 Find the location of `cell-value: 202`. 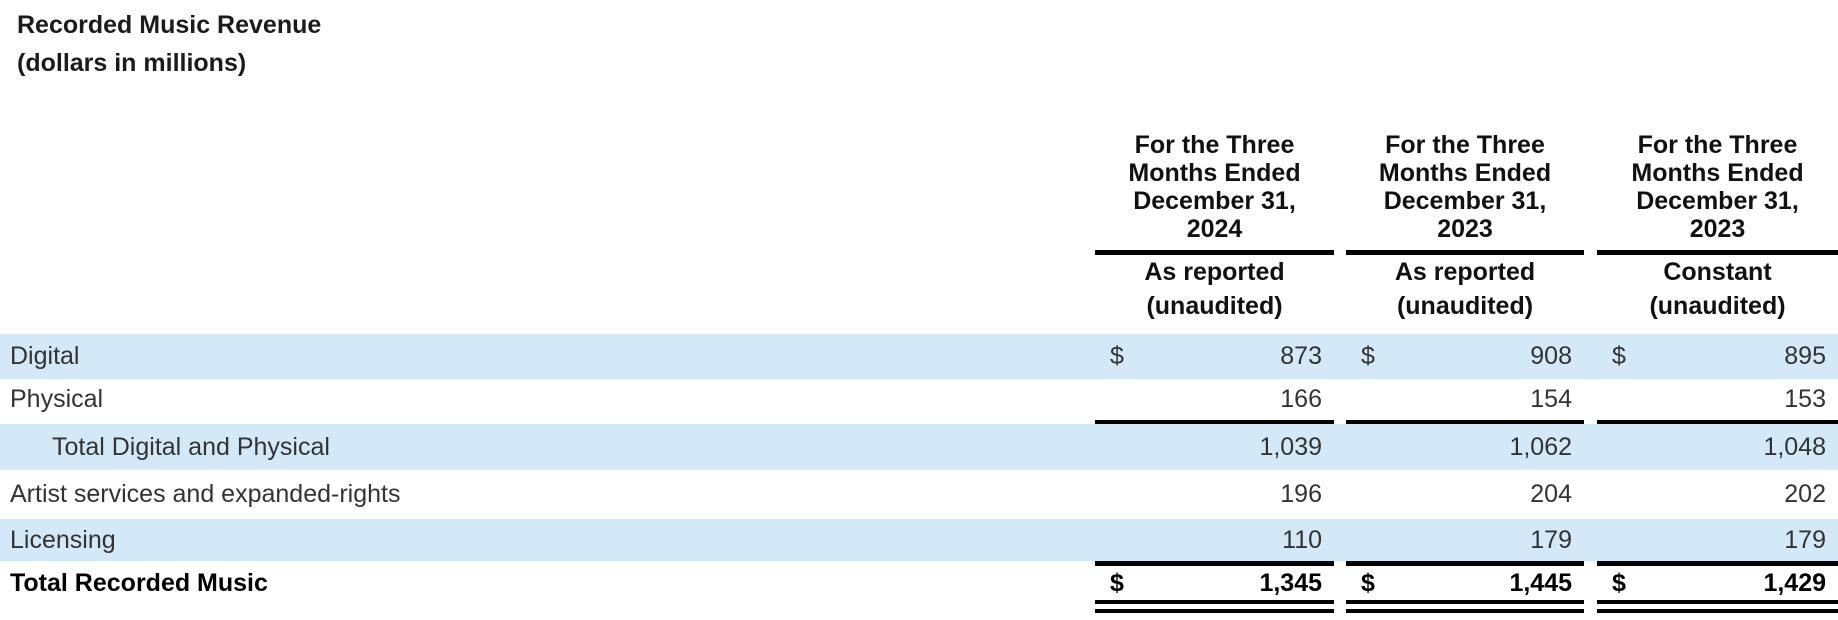

cell-value: 202 is located at coordinates (1805, 494).